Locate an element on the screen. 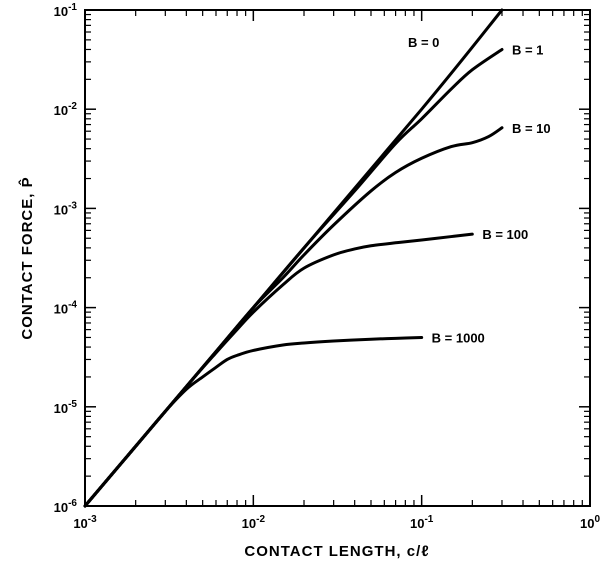 This screenshot has height=566, width=609. series-labels: B = 0 B = 1 B = 10 B = 100 B = 1000 is located at coordinates (479, 190).